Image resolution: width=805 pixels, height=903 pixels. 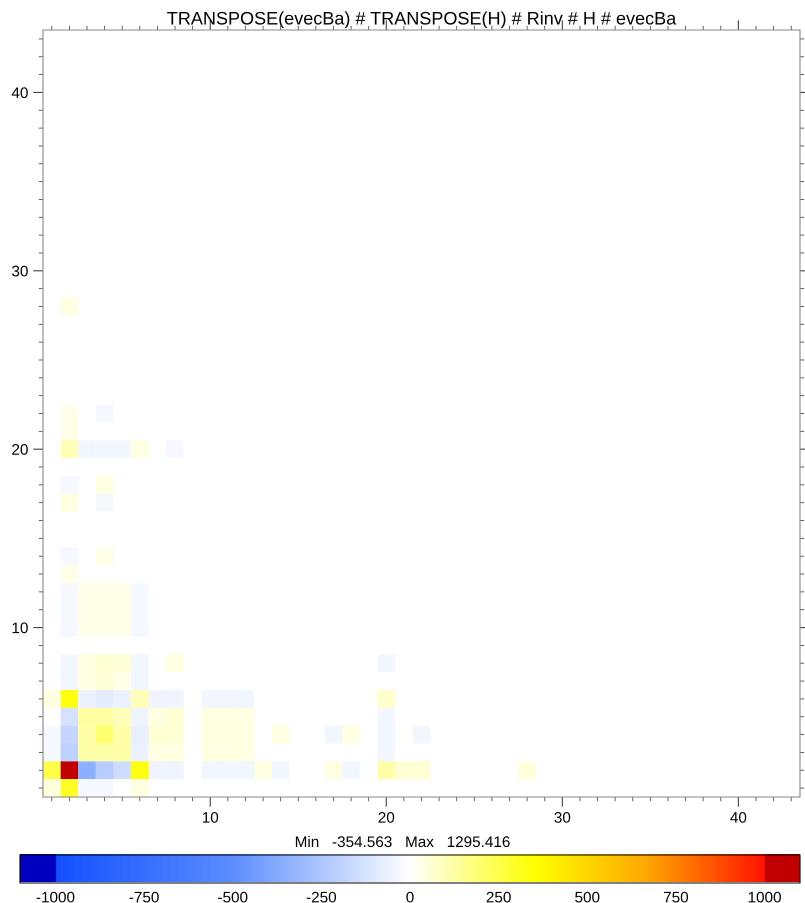 What do you see at coordinates (738, 817) in the screenshot?
I see `x-tick-label: 40` at bounding box center [738, 817].